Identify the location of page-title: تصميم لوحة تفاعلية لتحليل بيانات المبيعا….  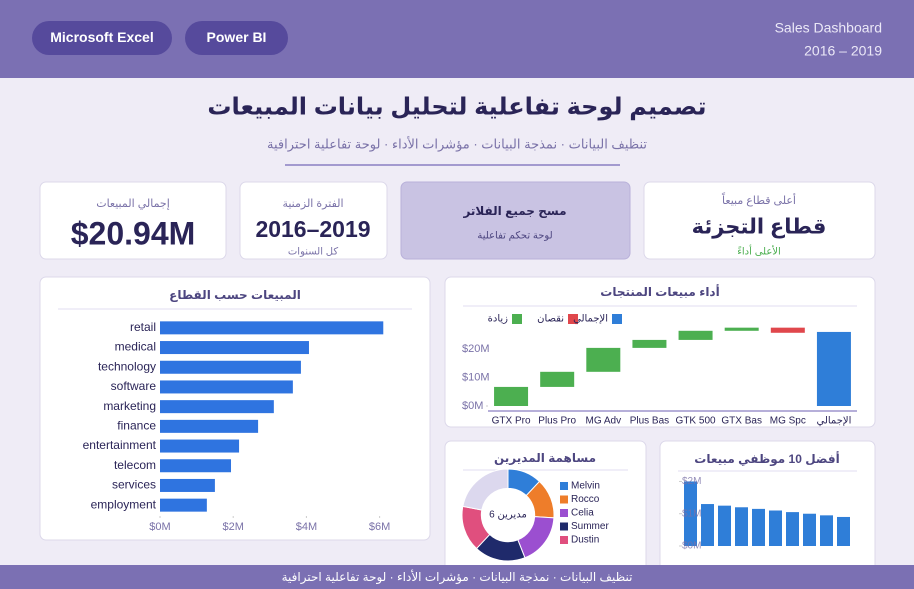
(456, 106).